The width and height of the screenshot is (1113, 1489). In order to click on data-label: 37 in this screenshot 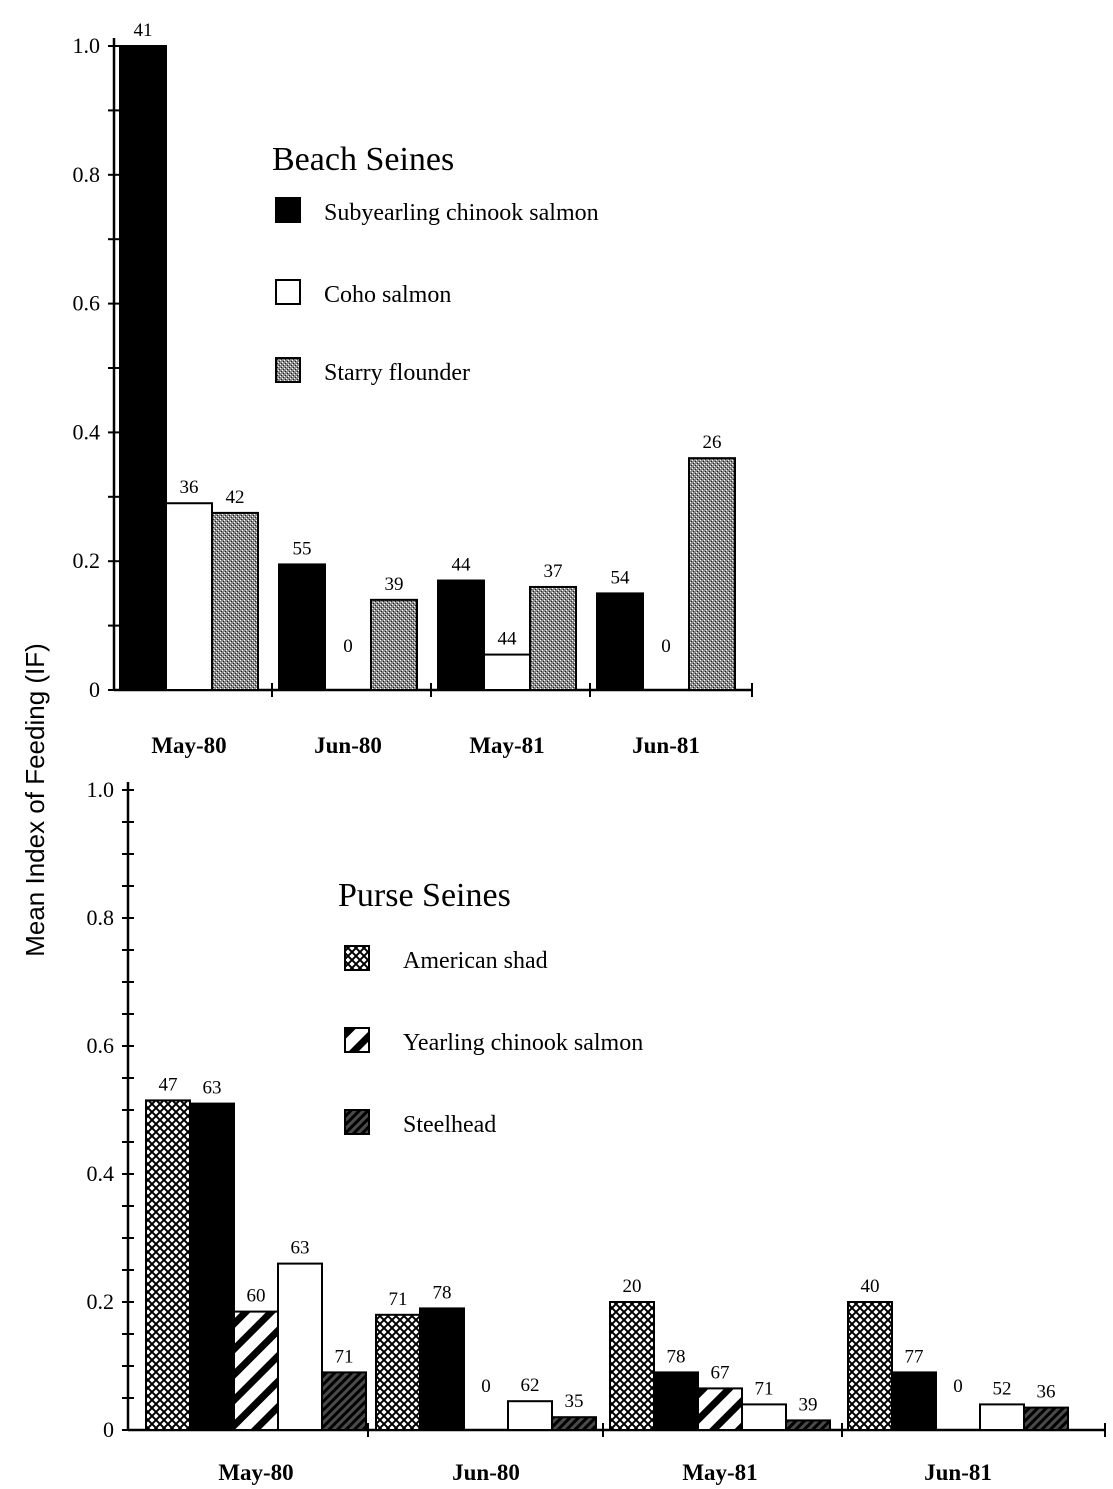, I will do `click(553, 571)`.